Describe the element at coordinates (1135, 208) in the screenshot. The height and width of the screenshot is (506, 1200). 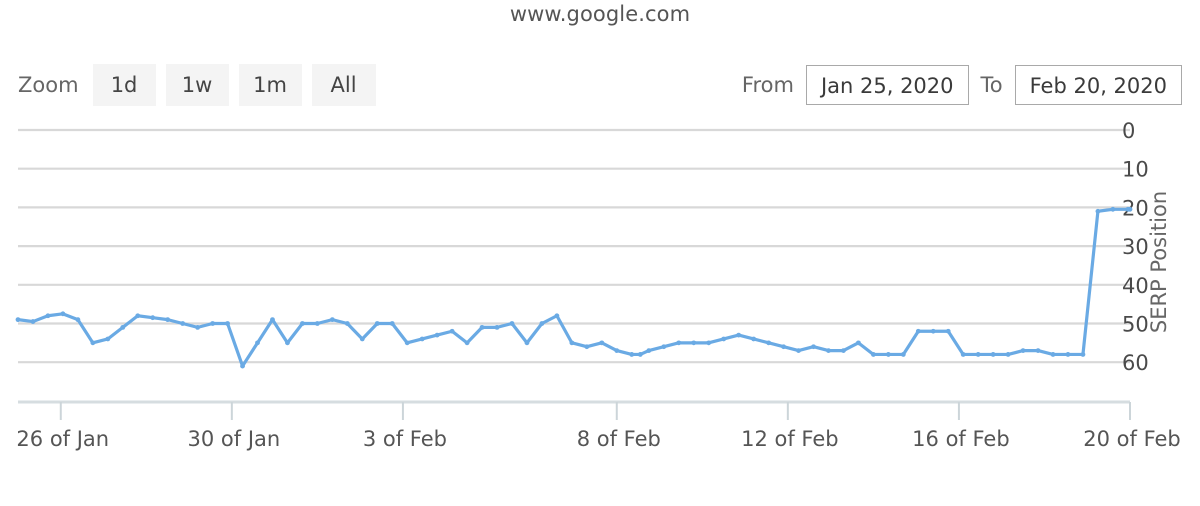
I see `svg-text: 20` at that location.